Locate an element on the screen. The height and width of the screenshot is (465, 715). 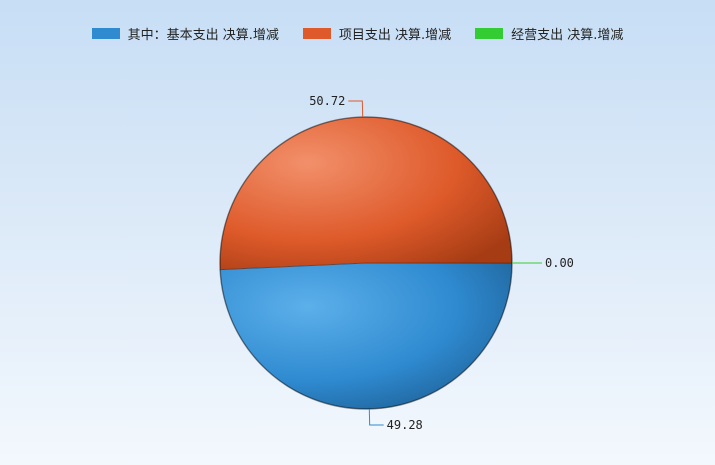
data-label-operating: 0.00 is located at coordinates (559, 263).